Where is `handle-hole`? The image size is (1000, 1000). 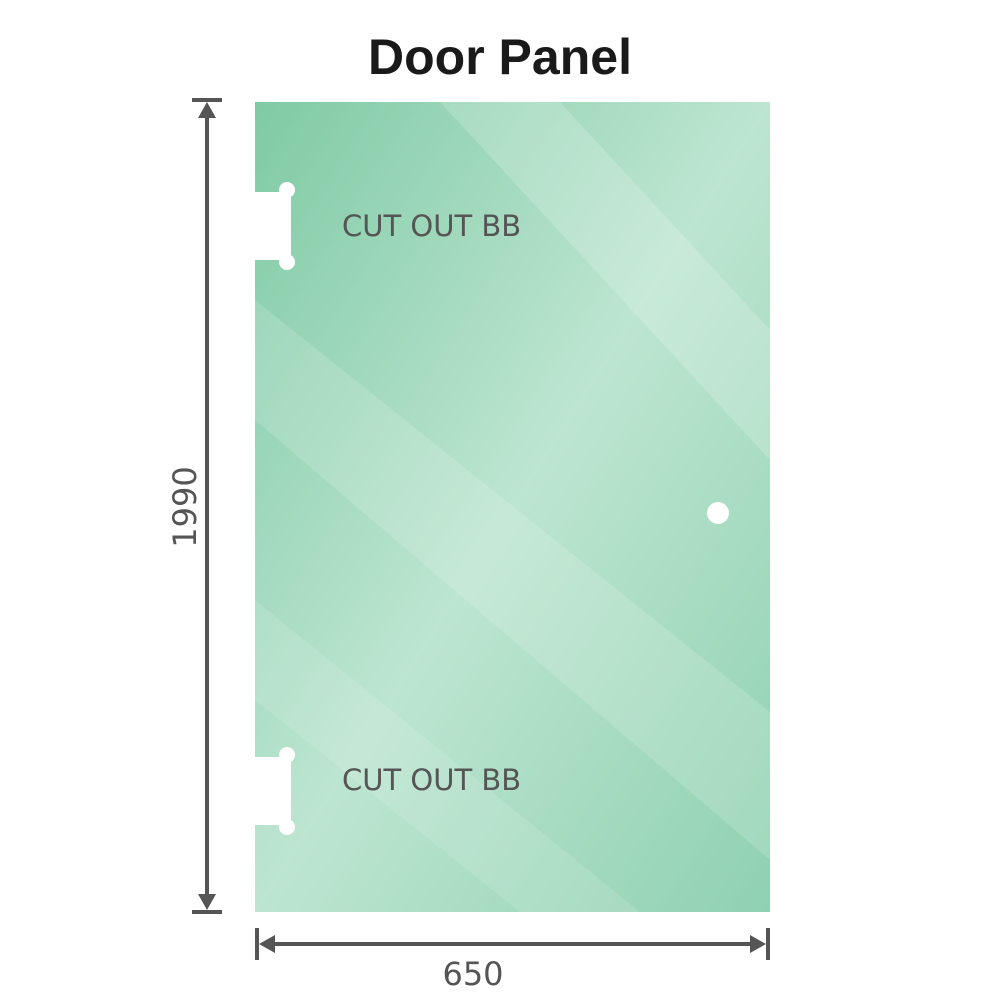 handle-hole is located at coordinates (718, 513).